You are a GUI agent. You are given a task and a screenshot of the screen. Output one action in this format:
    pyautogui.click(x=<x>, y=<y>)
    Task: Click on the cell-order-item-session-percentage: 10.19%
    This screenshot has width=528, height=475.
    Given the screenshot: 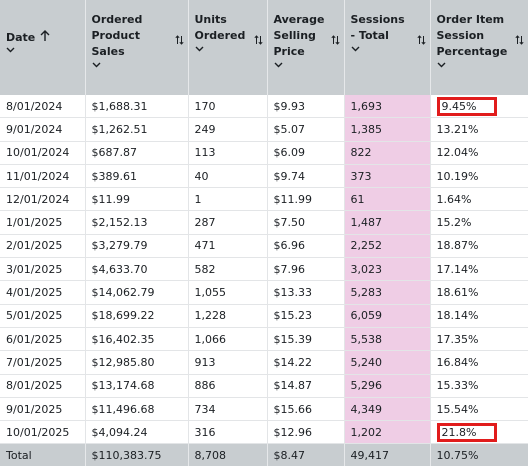 What is the action you would take?
    pyautogui.click(x=478, y=176)
    